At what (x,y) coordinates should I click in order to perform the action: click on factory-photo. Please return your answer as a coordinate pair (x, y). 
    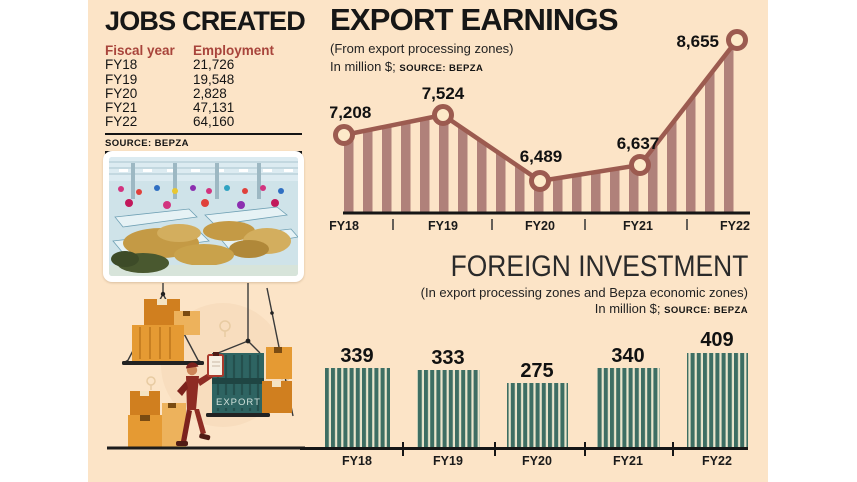
    Looking at the image, I should click on (203, 216).